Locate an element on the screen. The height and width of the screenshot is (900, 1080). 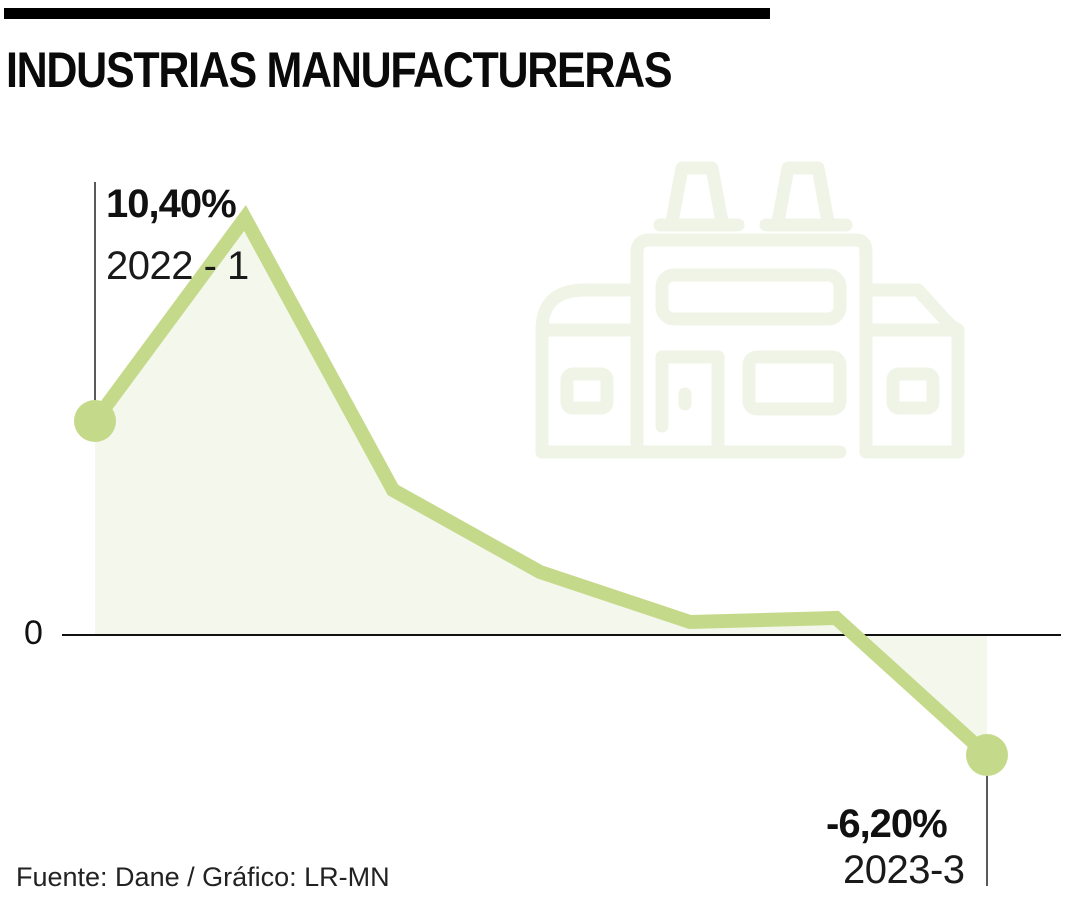
start-point-marker is located at coordinates (95, 421).